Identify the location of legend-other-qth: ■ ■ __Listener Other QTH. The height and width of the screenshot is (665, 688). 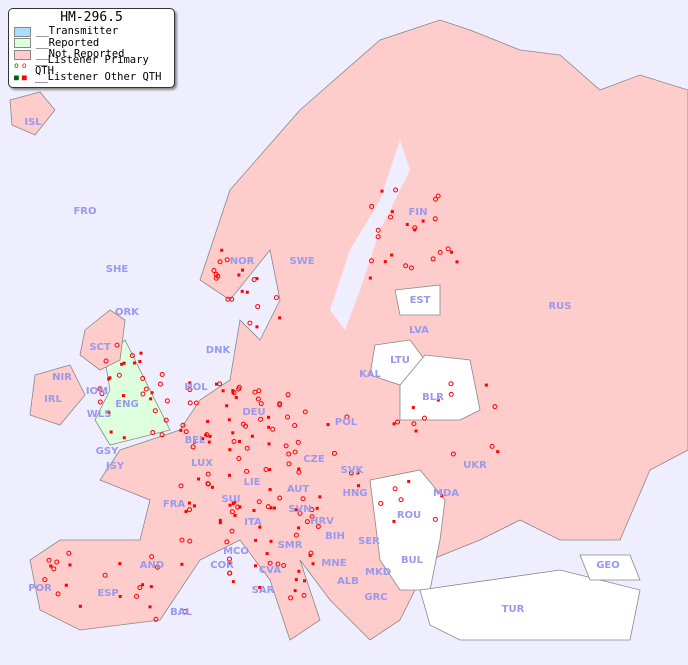
(91, 78).